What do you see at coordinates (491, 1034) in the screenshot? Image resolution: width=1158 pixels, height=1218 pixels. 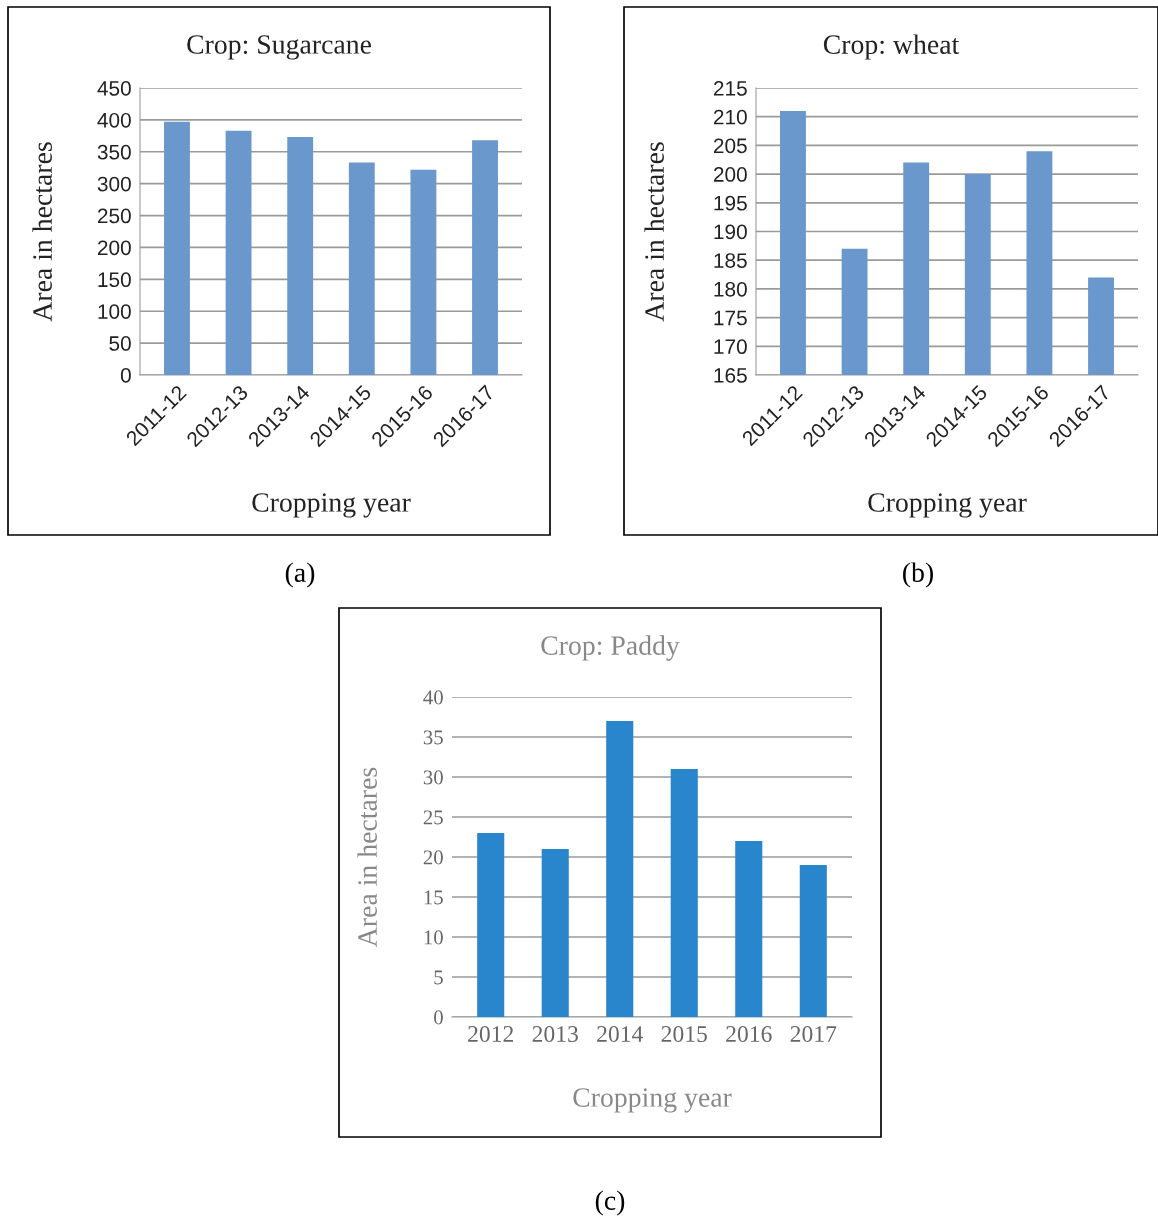 I see `x-tick-label: 2012` at bounding box center [491, 1034].